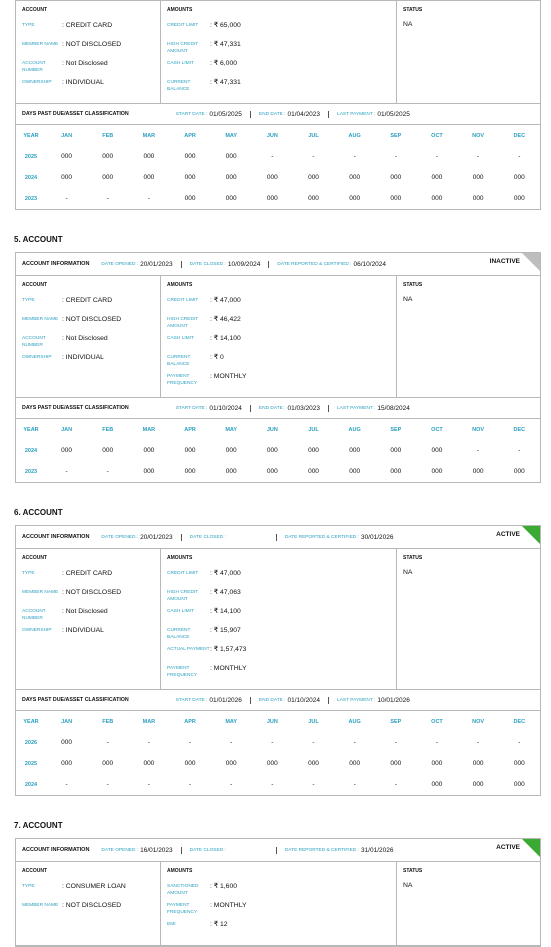  Describe the element at coordinates (75, 114) in the screenshot. I see `dpd-title: DAYS PAST DUE/ASSET CLASSIFICATION` at that location.